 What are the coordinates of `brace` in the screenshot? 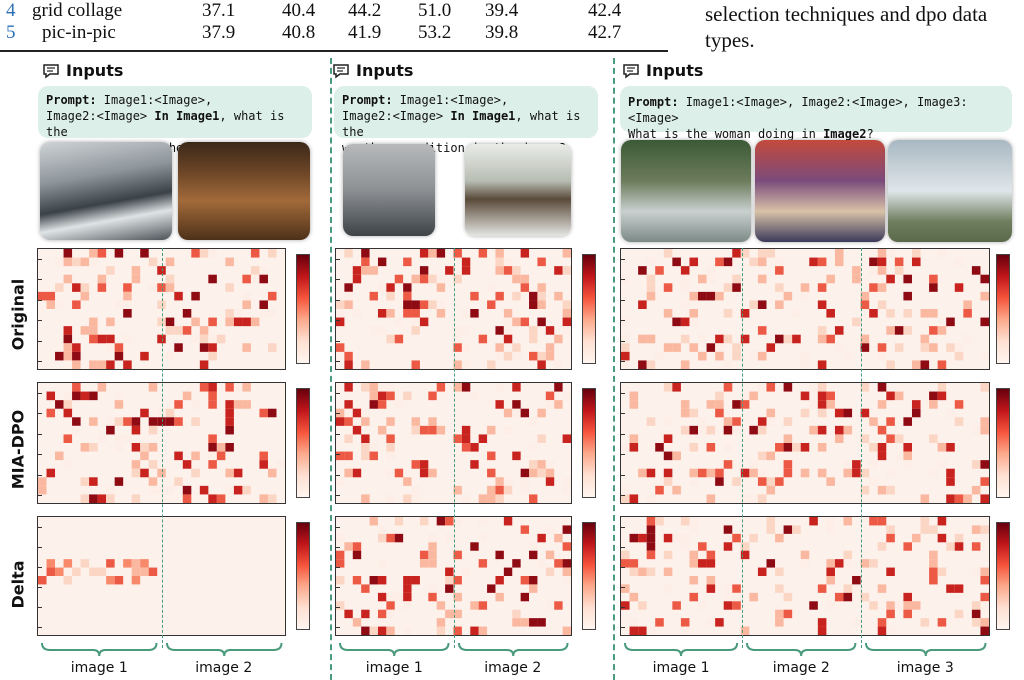 It's located at (99, 649).